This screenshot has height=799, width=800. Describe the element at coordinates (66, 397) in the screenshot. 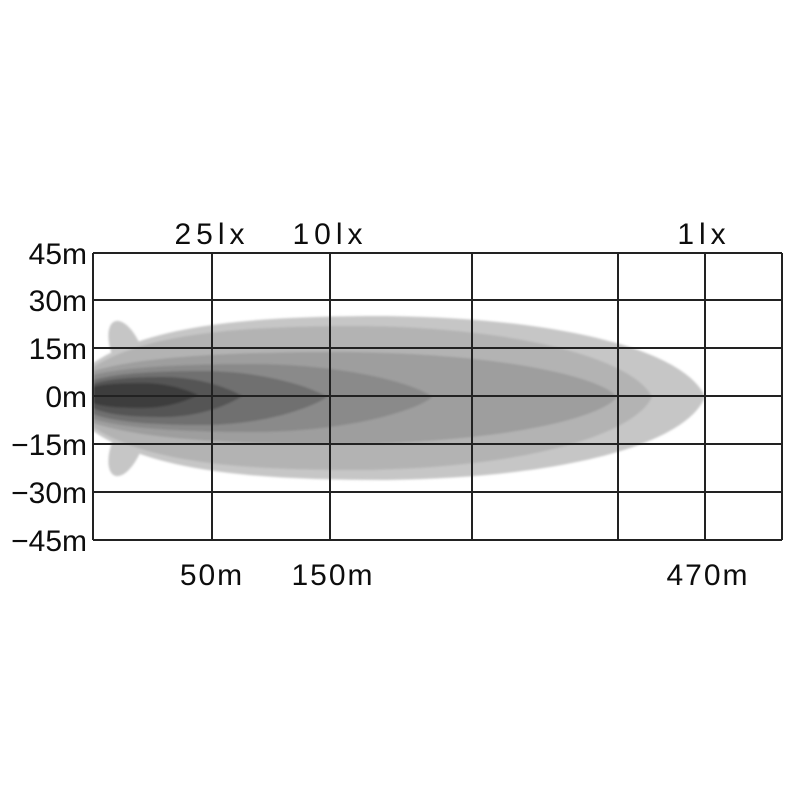

I see `left-axis-label: 0m` at that location.